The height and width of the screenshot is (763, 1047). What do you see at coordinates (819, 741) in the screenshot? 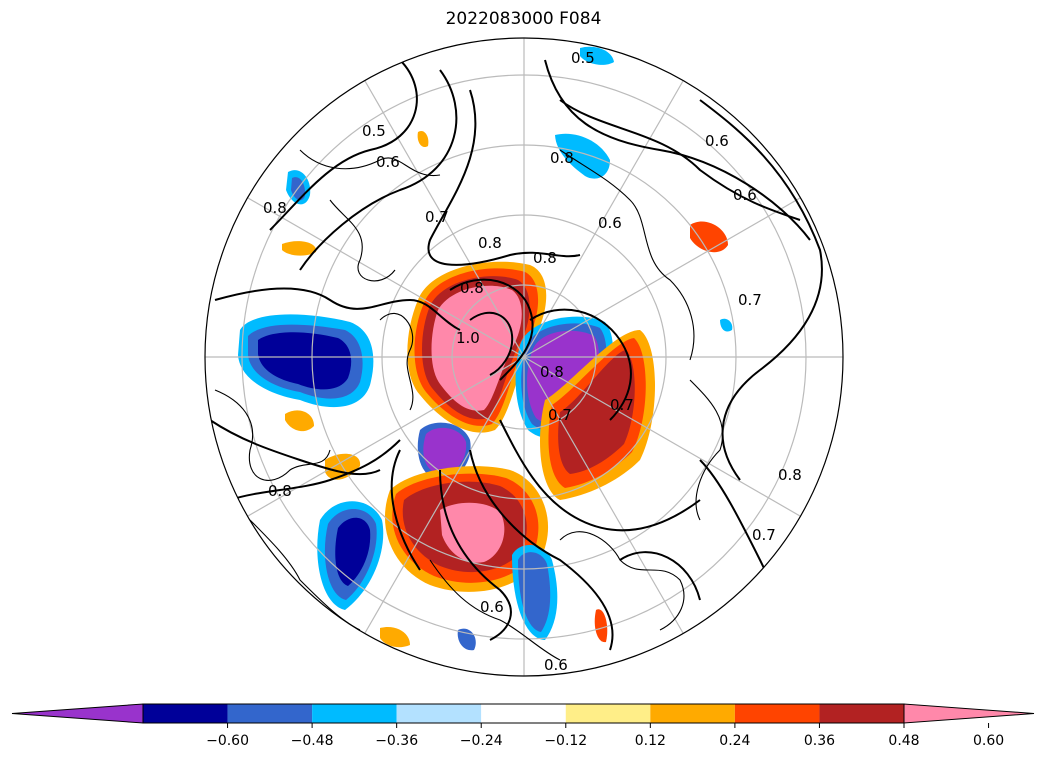
I see `colorbar-tick-label: 0.36` at bounding box center [819, 741].